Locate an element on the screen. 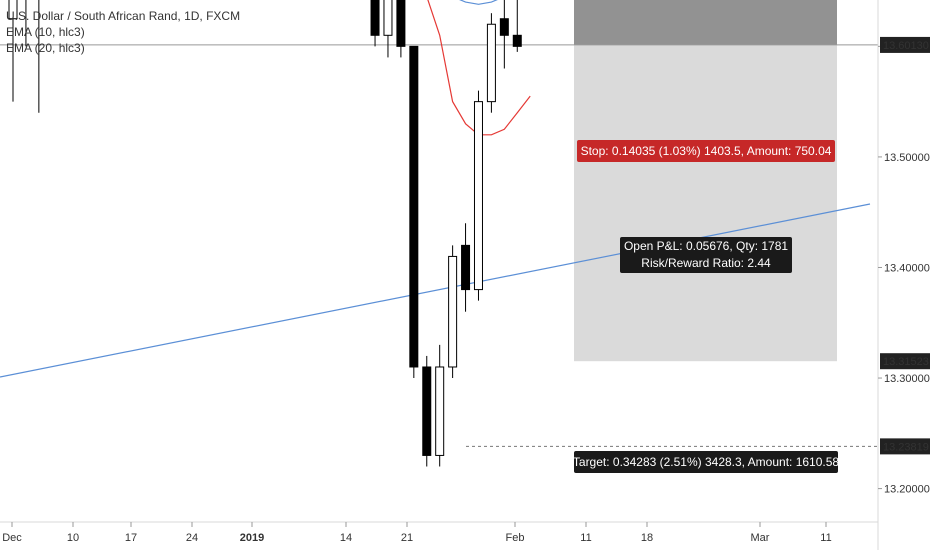 The width and height of the screenshot is (932, 550). pnl-label: Open P&L: 0.05676, Qty: 1781 is located at coordinates (706, 246).